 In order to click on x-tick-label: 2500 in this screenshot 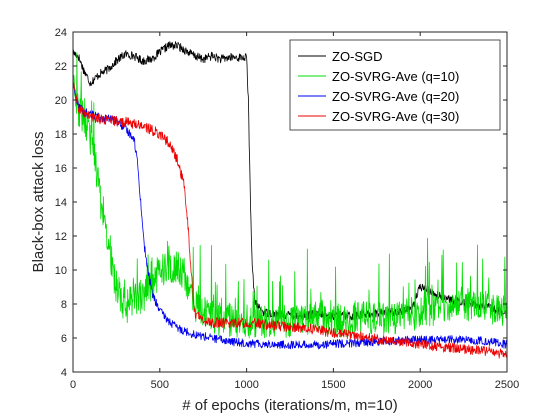, I will do `click(507, 385)`.